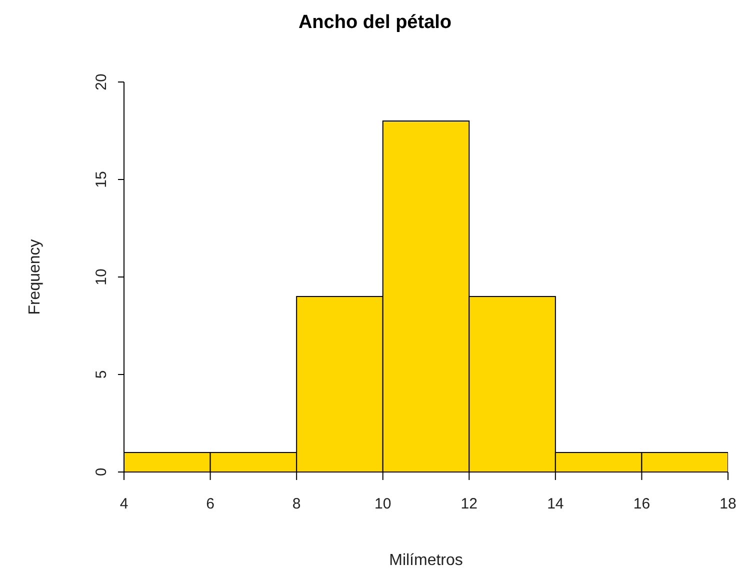 Image resolution: width=742 pixels, height=580 pixels. Describe the element at coordinates (296, 504) in the screenshot. I see `x-tick-label: 8` at that location.